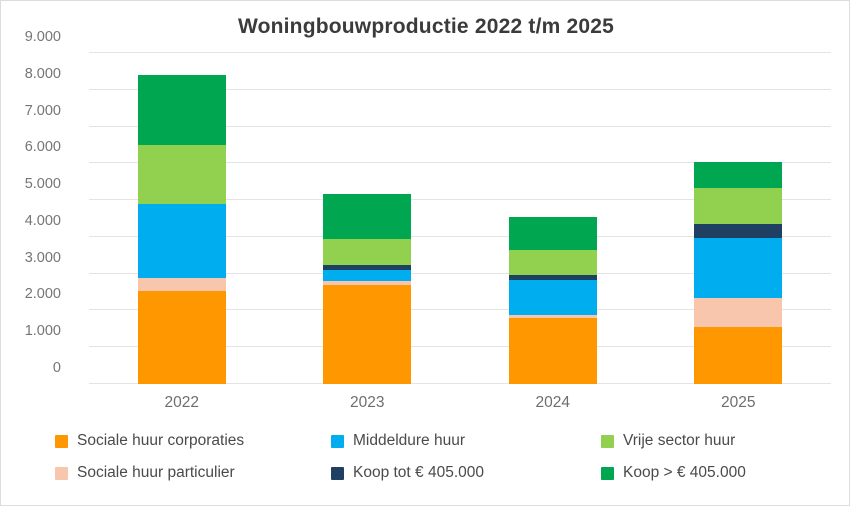 Image resolution: width=850 pixels, height=506 pixels. Describe the element at coordinates (409, 440) in the screenshot. I see `legend-label: Middeldure huur` at that location.